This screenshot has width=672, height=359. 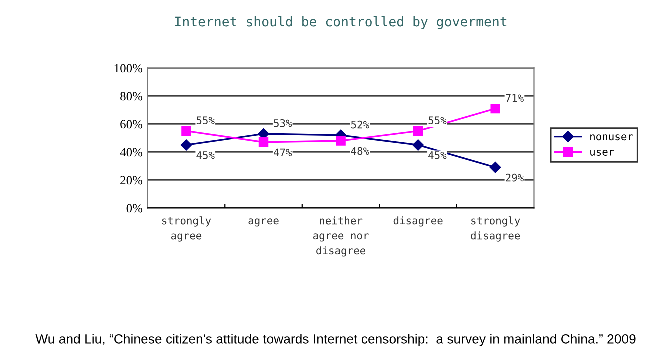 I want to click on data-label: 71%, so click(x=515, y=98).